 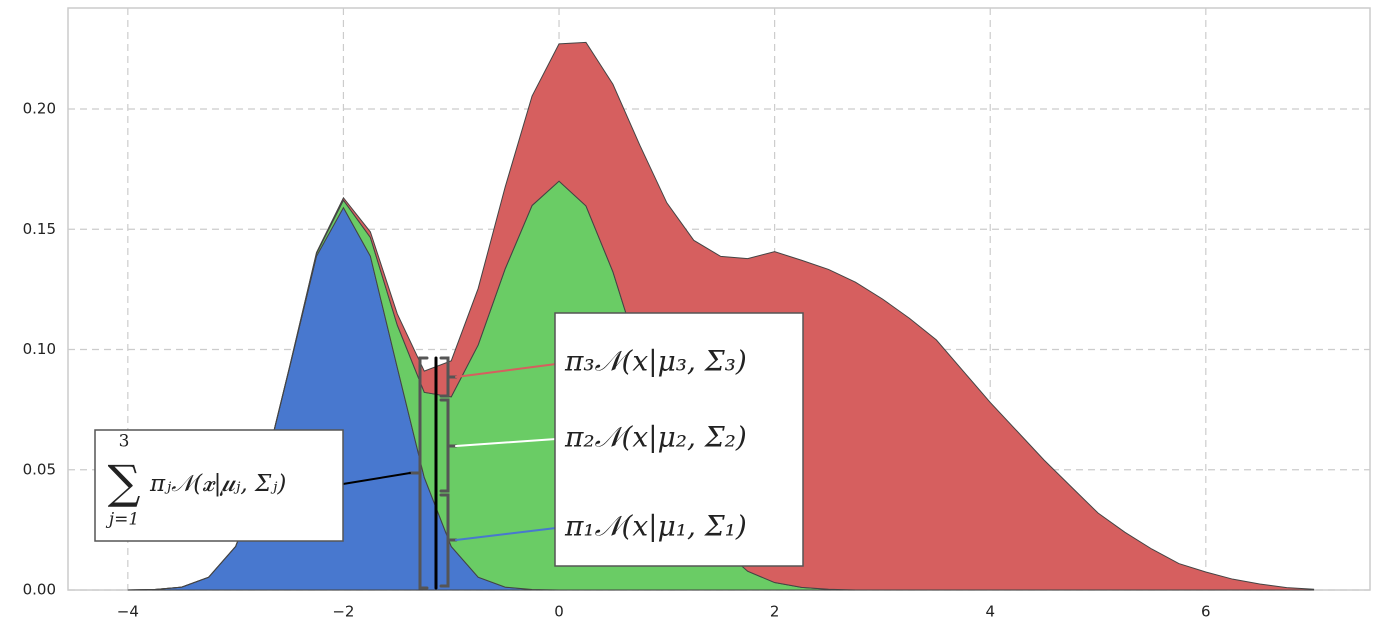 What do you see at coordinates (448, 445) in the screenshot?
I see `green-bracket` at bounding box center [448, 445].